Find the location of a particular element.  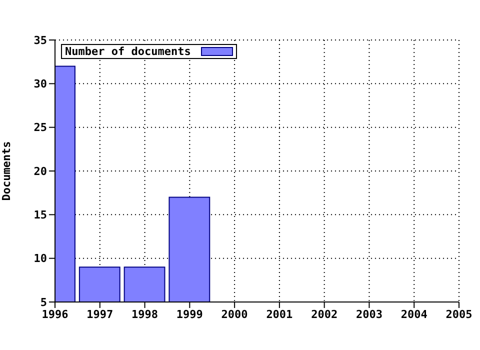

x-tick-label: 1998 is located at coordinates (145, 314).